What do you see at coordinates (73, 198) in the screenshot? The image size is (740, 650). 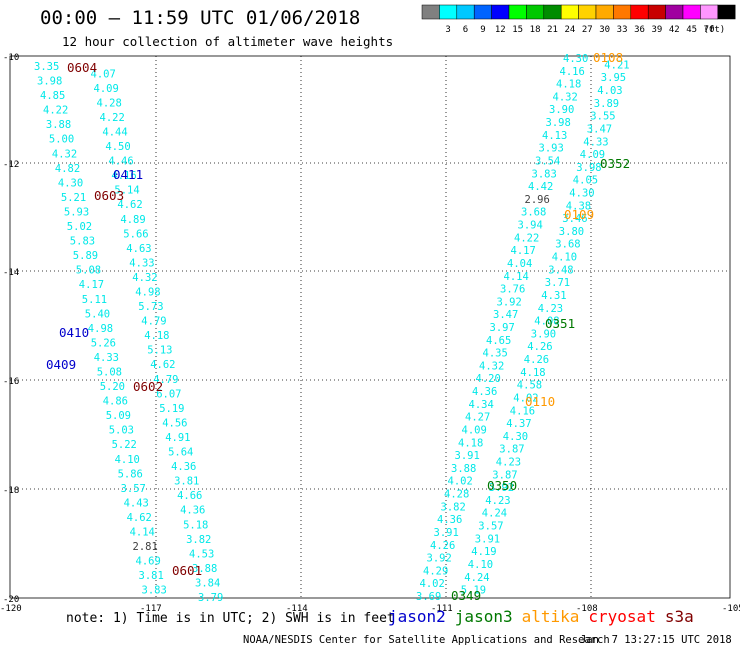 I see `swh-value: 5.21` at bounding box center [73, 198].